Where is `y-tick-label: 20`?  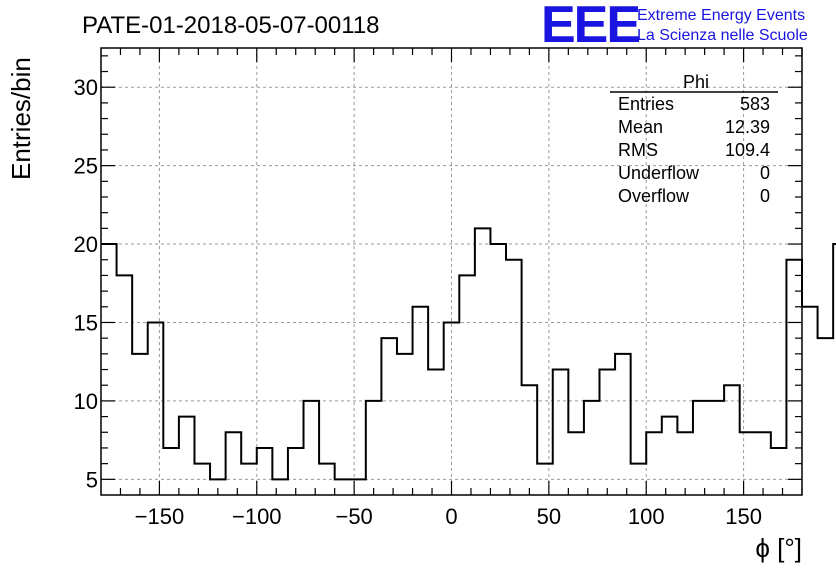 y-tick-label: 20 is located at coordinates (86, 244).